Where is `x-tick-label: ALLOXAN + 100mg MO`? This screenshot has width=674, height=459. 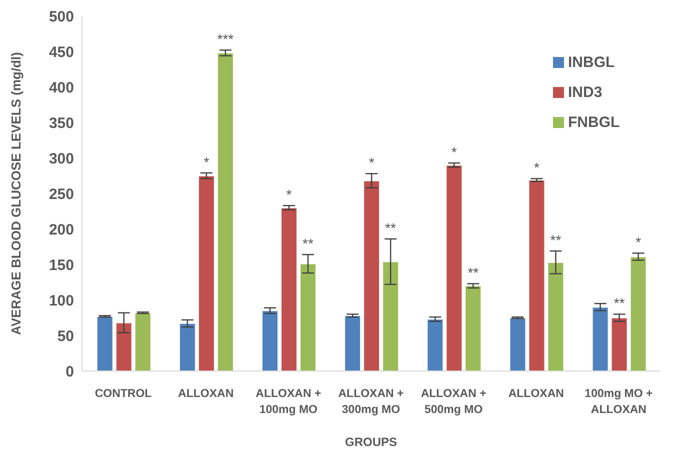
x-tick-label: ALLOXAN + 100mg MO is located at coordinates (289, 402).